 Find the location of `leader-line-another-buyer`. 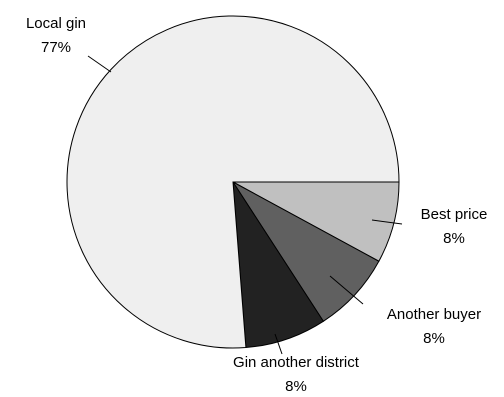

leader-line-another-buyer is located at coordinates (346, 290).